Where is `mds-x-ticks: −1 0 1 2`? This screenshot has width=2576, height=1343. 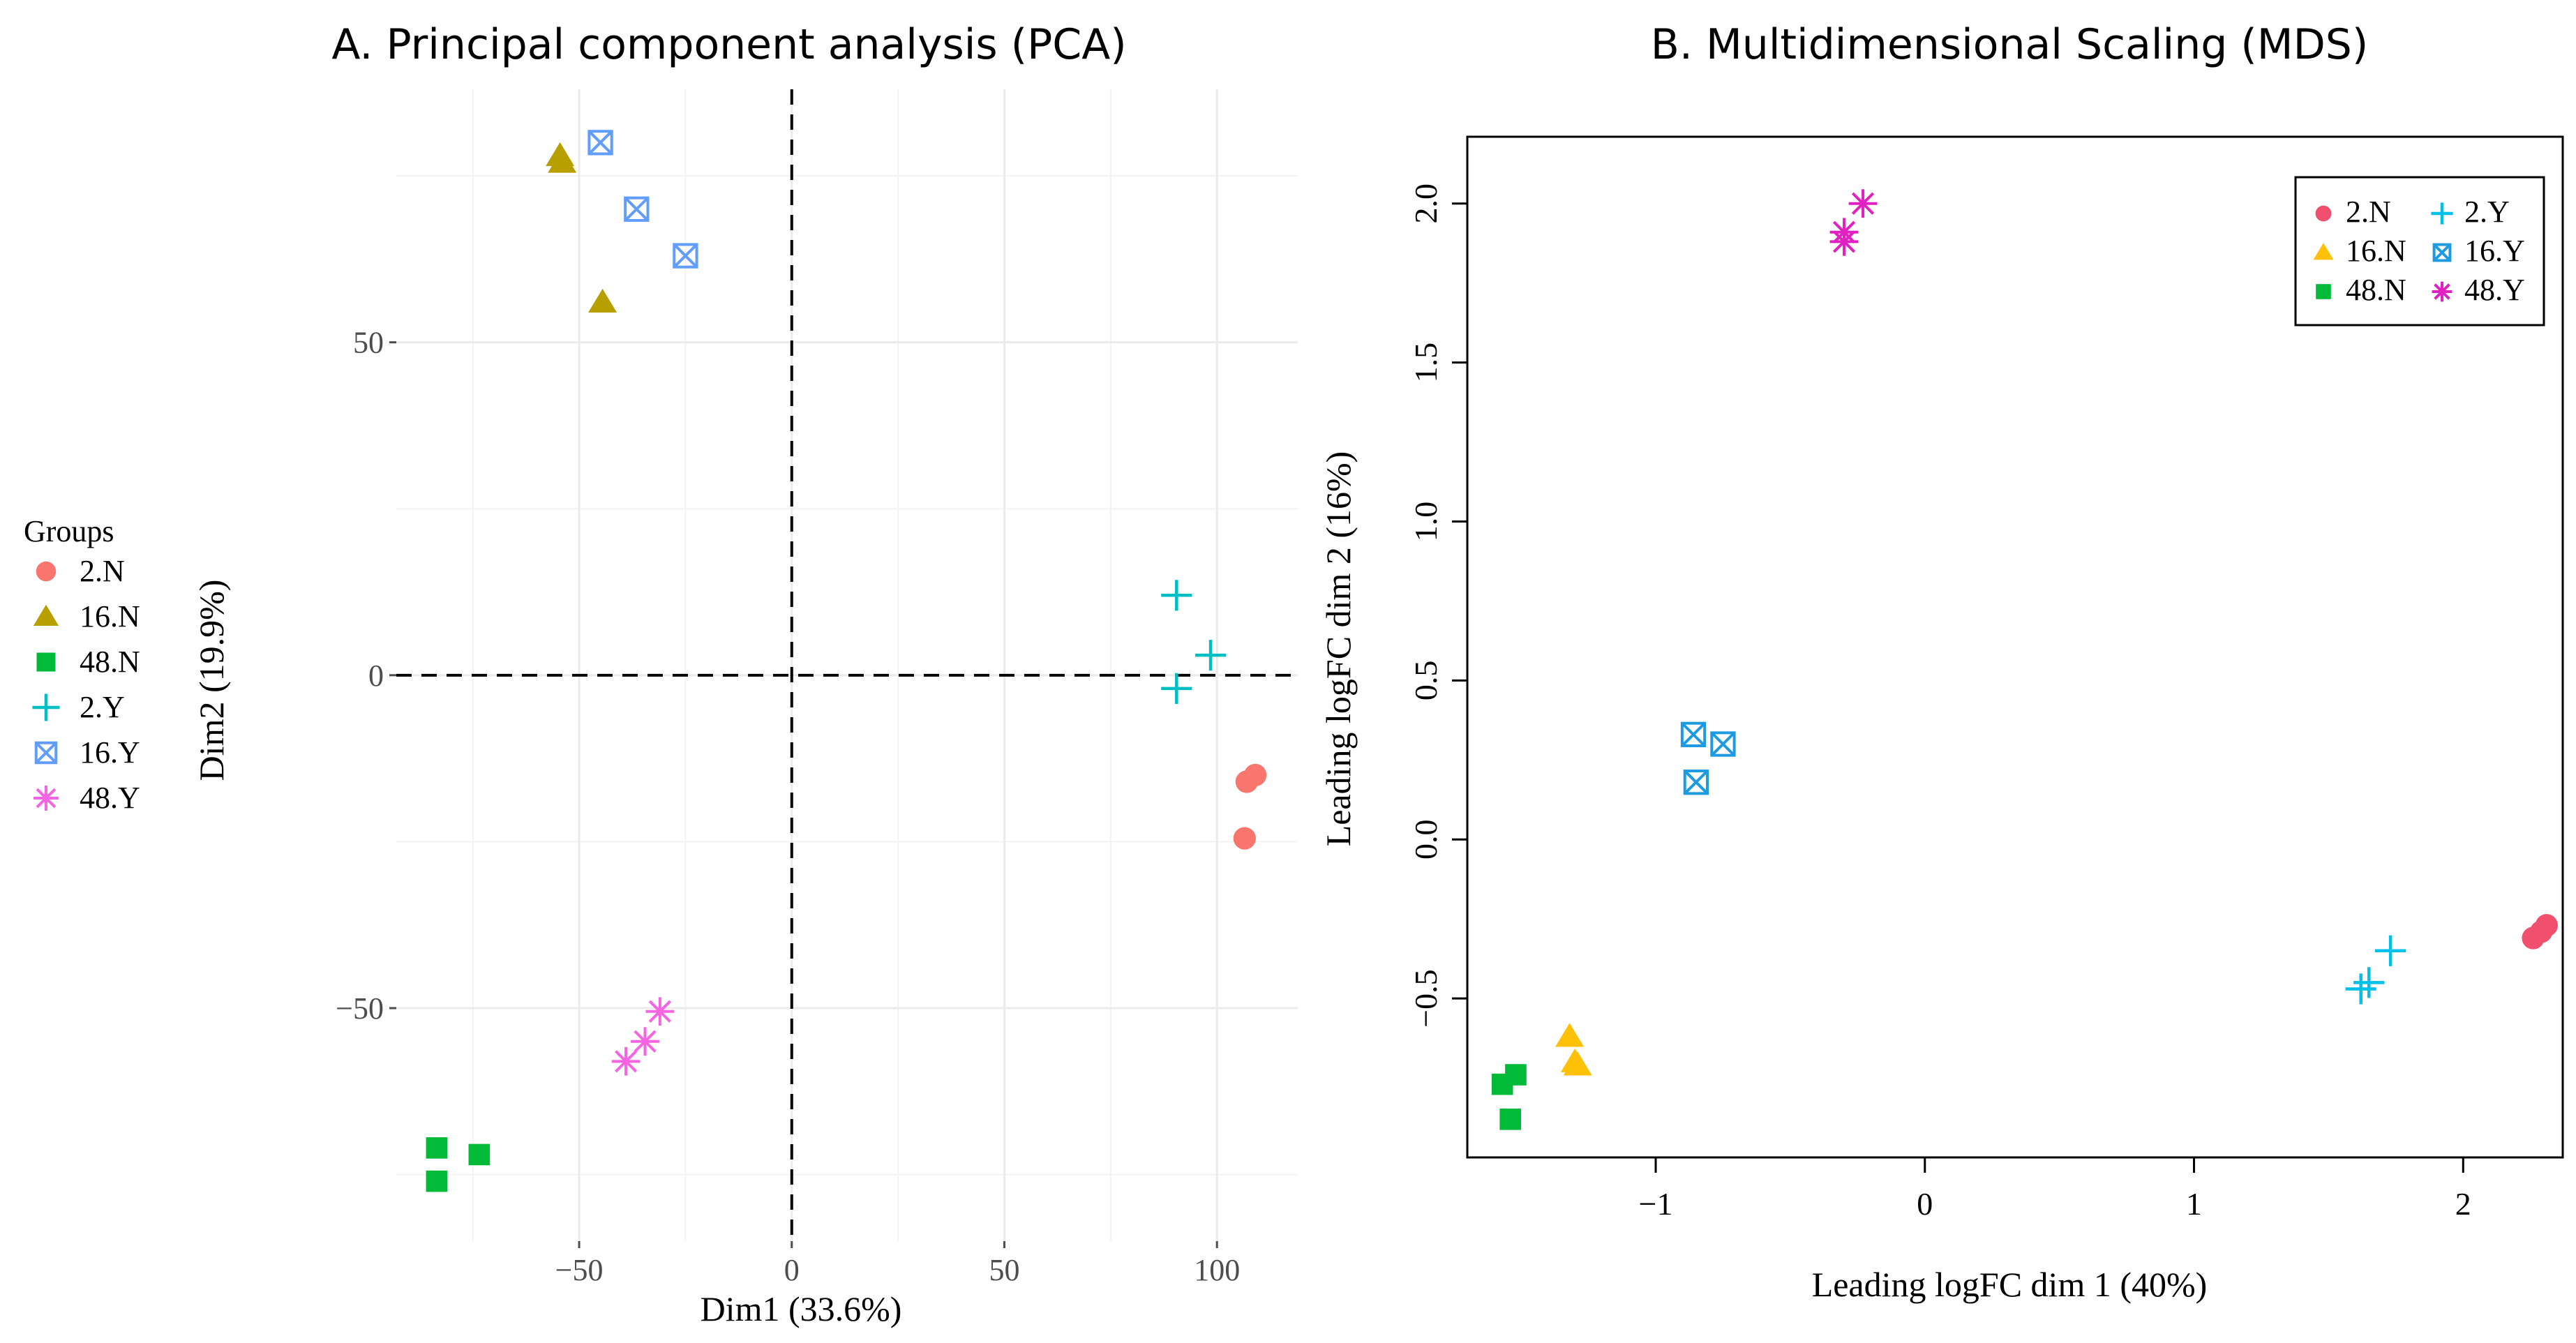
mds-x-ticks: −1 0 1 2 is located at coordinates (2055, 1189).